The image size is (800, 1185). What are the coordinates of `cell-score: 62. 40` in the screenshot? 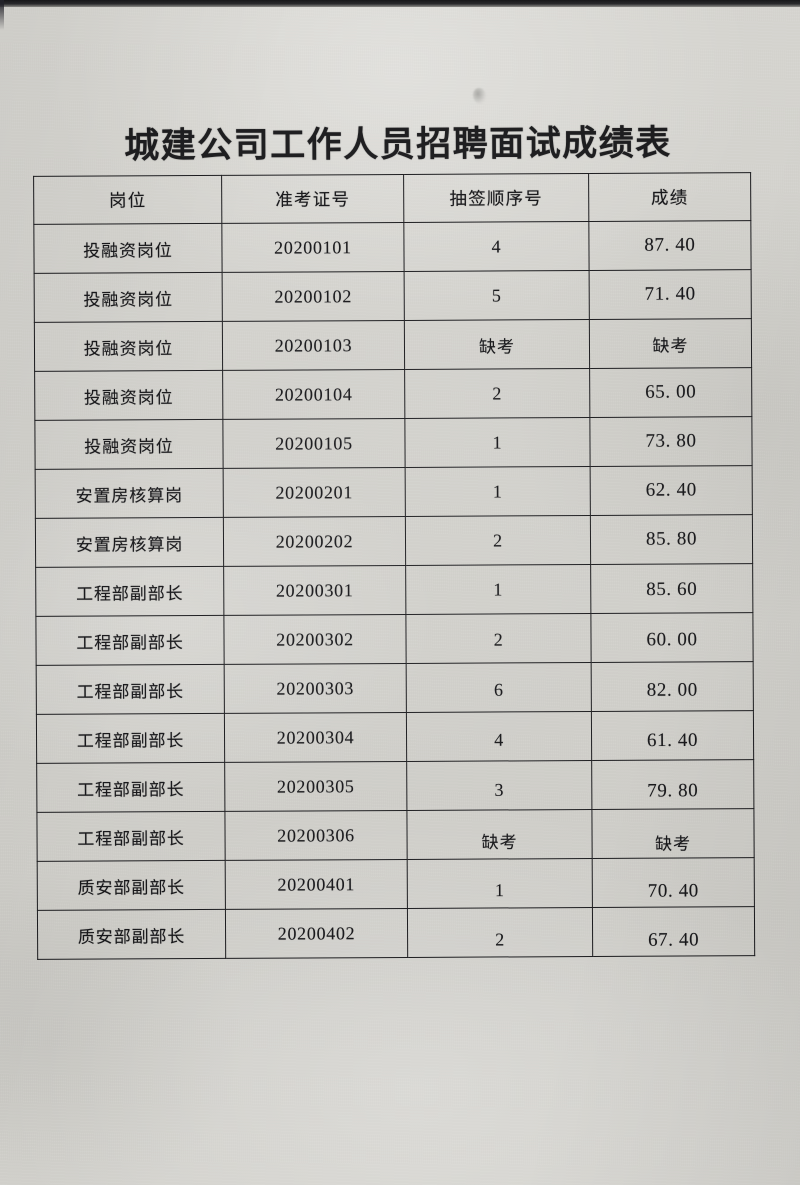 It's located at (671, 490).